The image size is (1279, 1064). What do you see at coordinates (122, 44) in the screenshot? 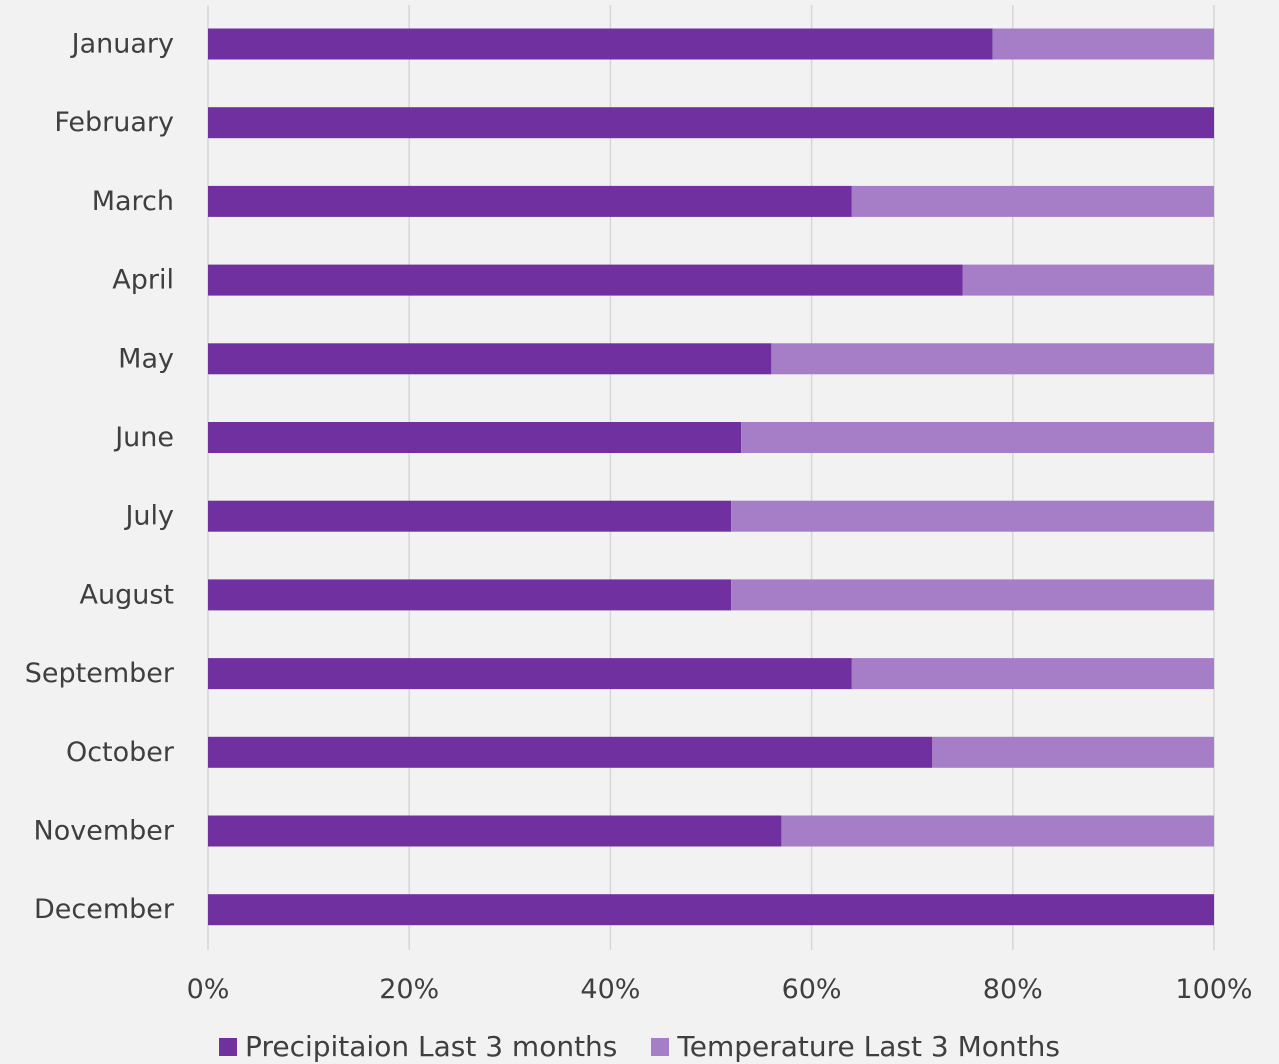
I see `category-label: January` at bounding box center [122, 44].